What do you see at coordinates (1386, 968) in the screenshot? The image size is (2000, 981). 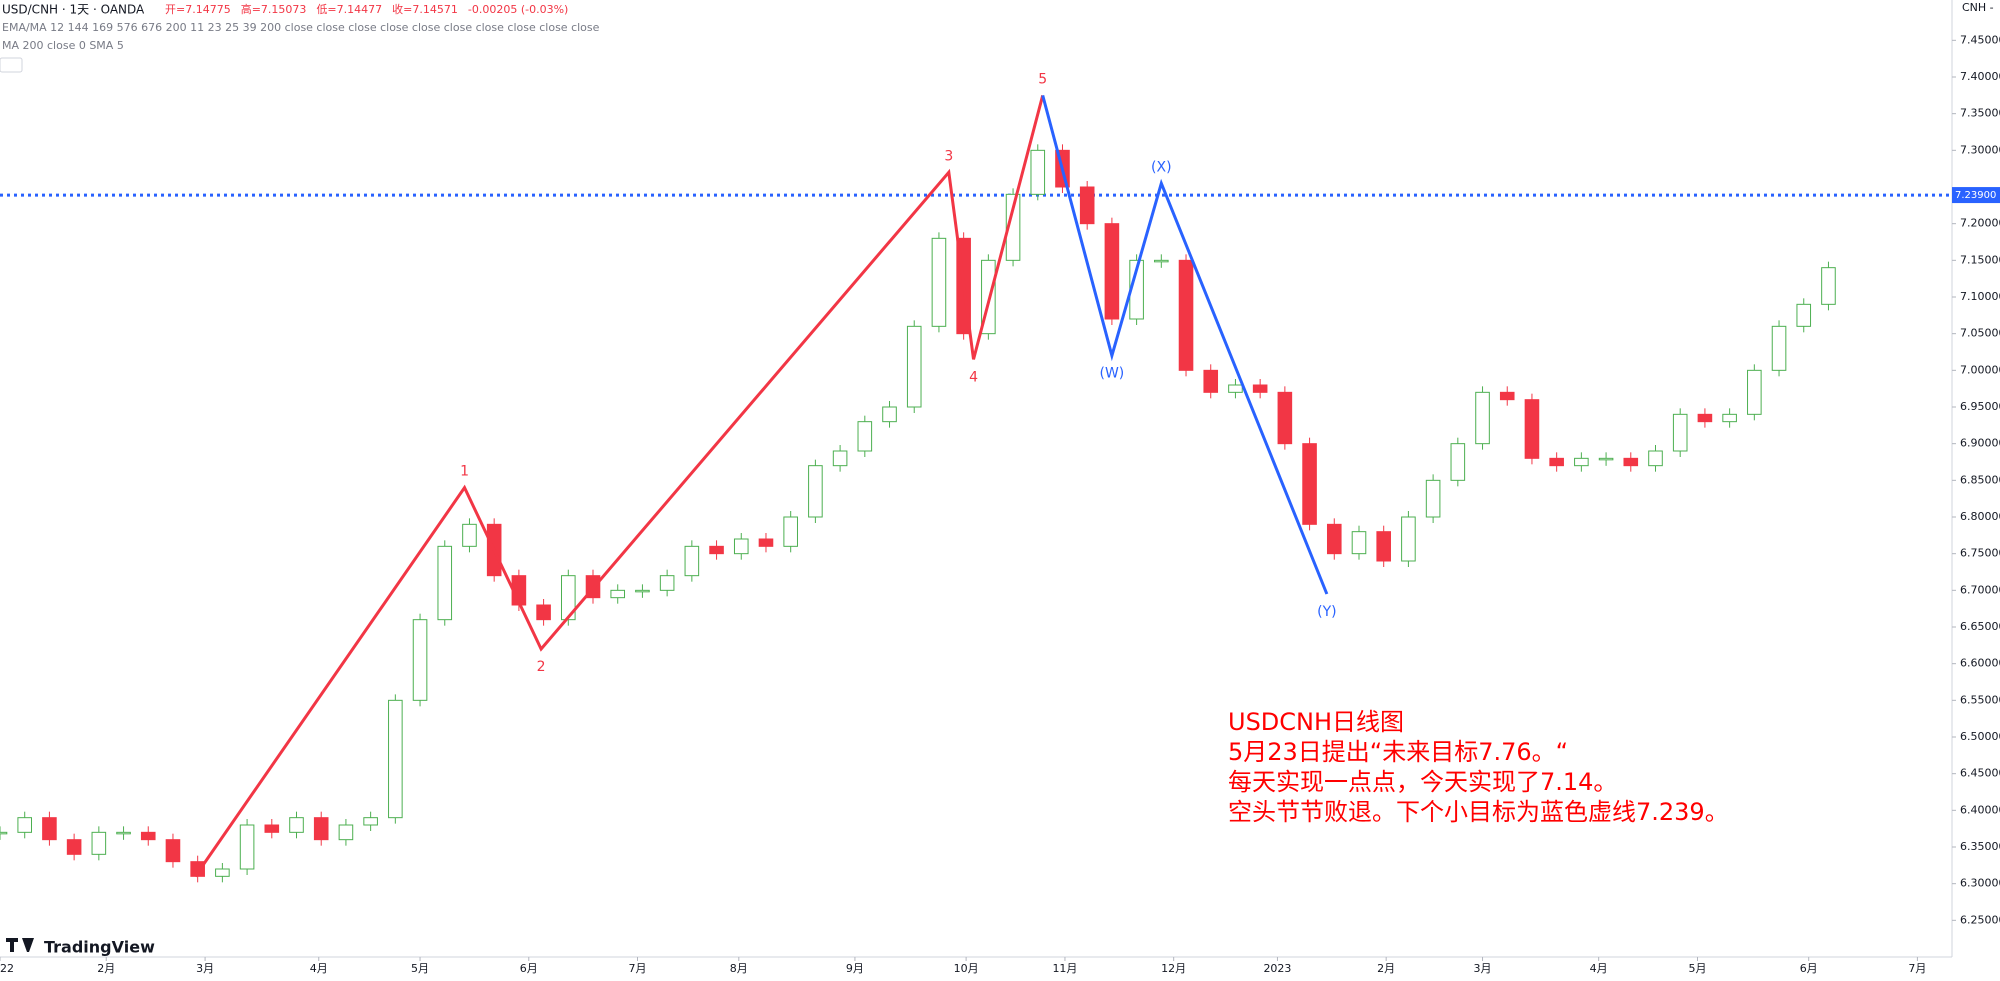 I see `x-tick-label: 2月` at bounding box center [1386, 968].